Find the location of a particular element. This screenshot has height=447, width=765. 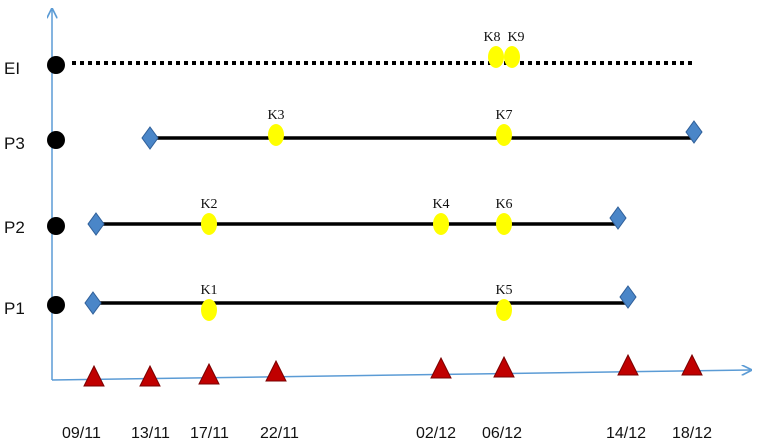

row-dot-p3 is located at coordinates (56, 140).